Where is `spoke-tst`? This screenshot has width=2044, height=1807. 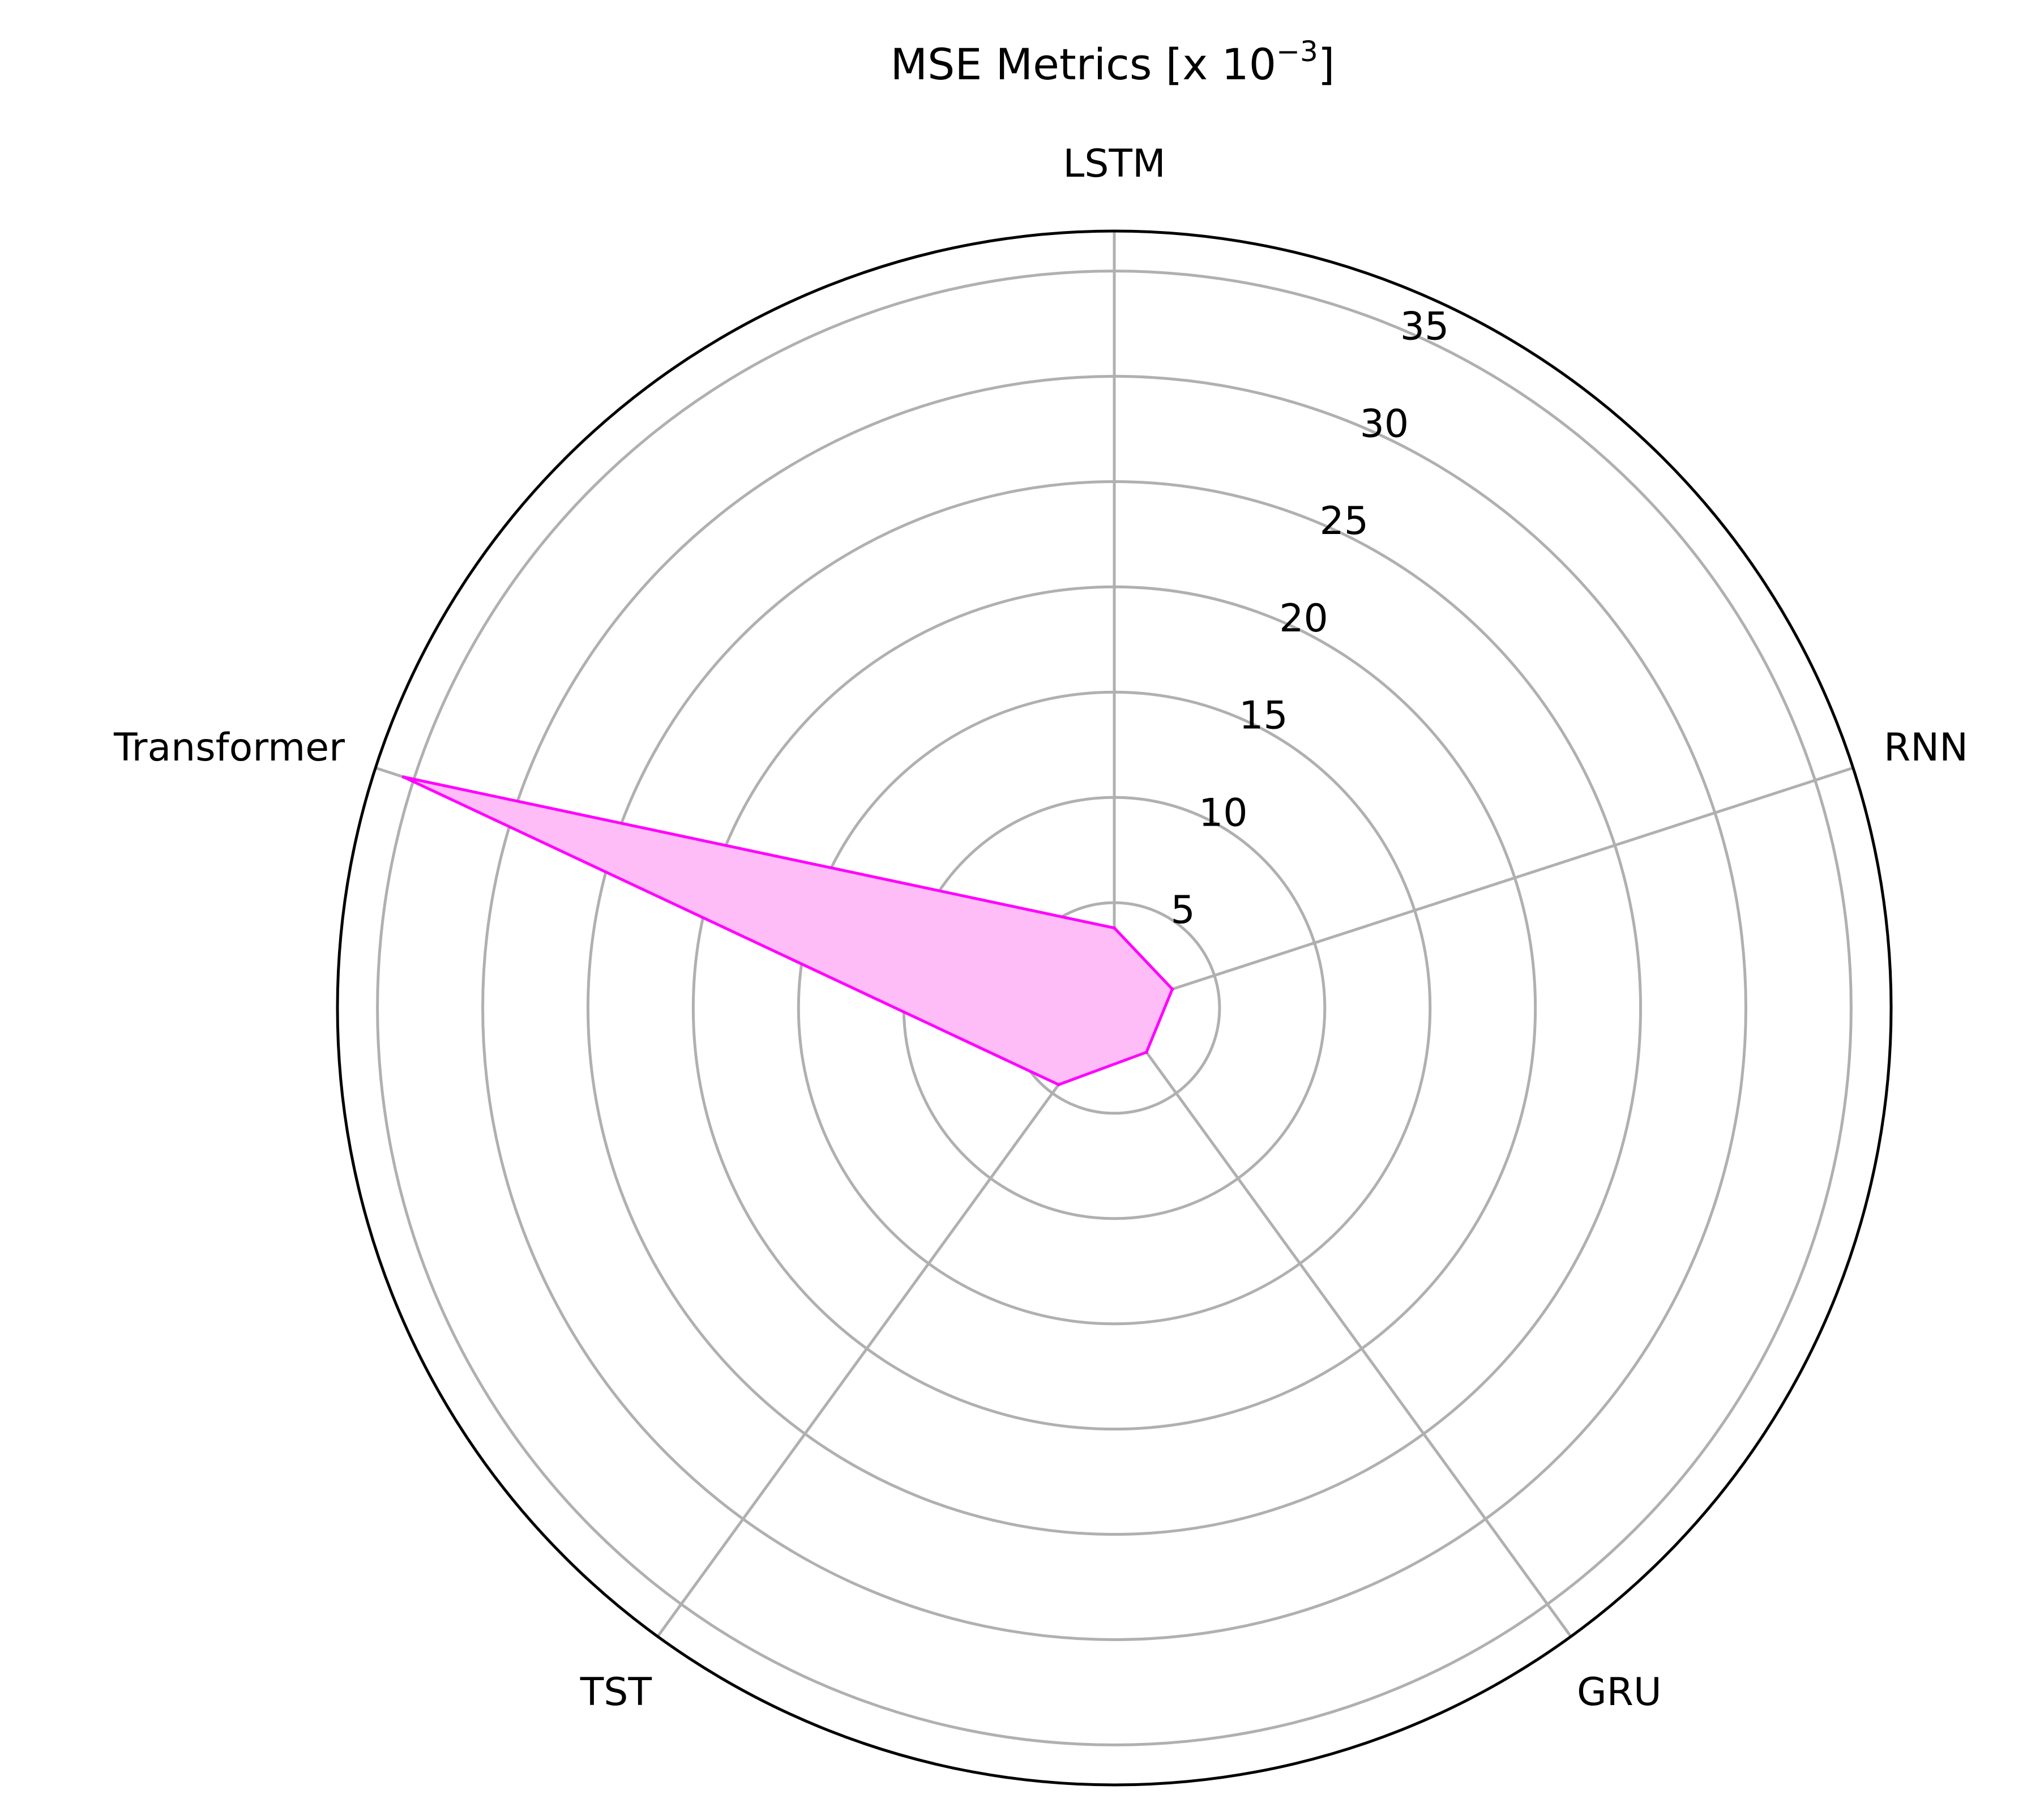 spoke-tst is located at coordinates (886, 1322).